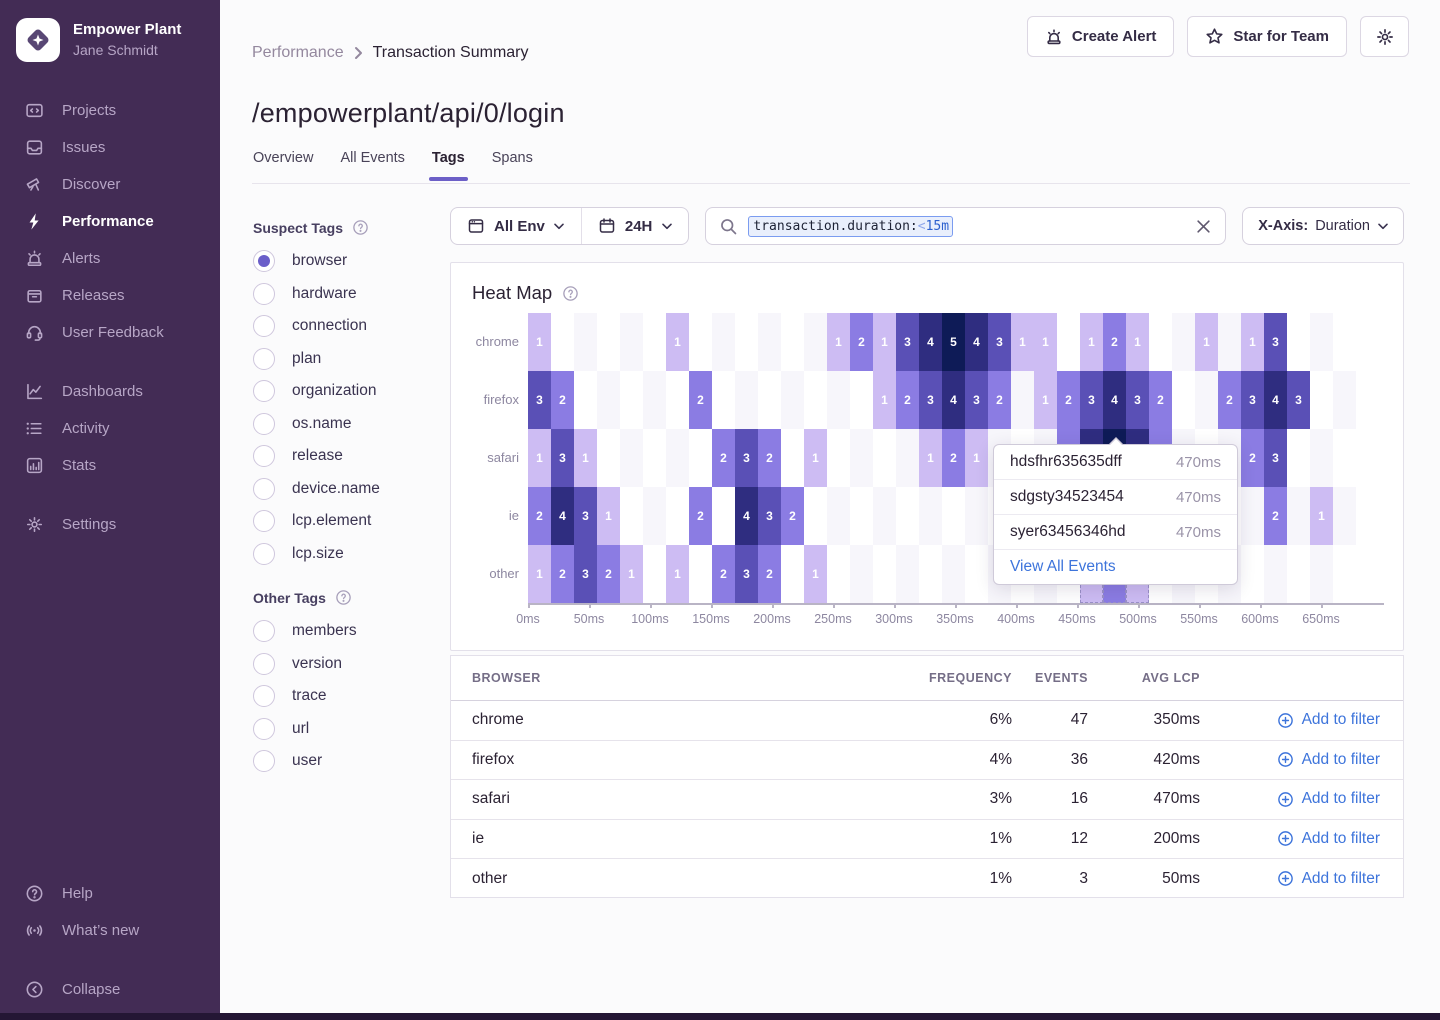  I want to click on tab-all-events: All Events, so click(372, 158).